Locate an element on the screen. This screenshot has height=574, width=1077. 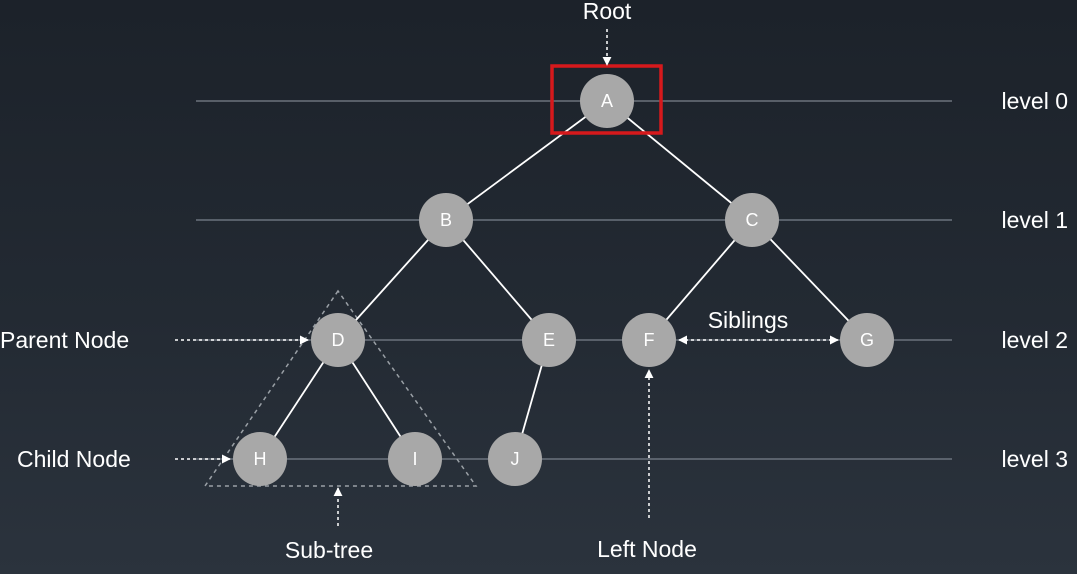
subtree-triangle is located at coordinates (340, 388).